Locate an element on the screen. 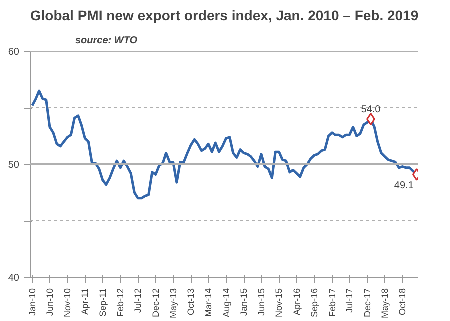 This screenshot has width=450, height=321. x-tick-label: Nov-15 is located at coordinates (279, 303).